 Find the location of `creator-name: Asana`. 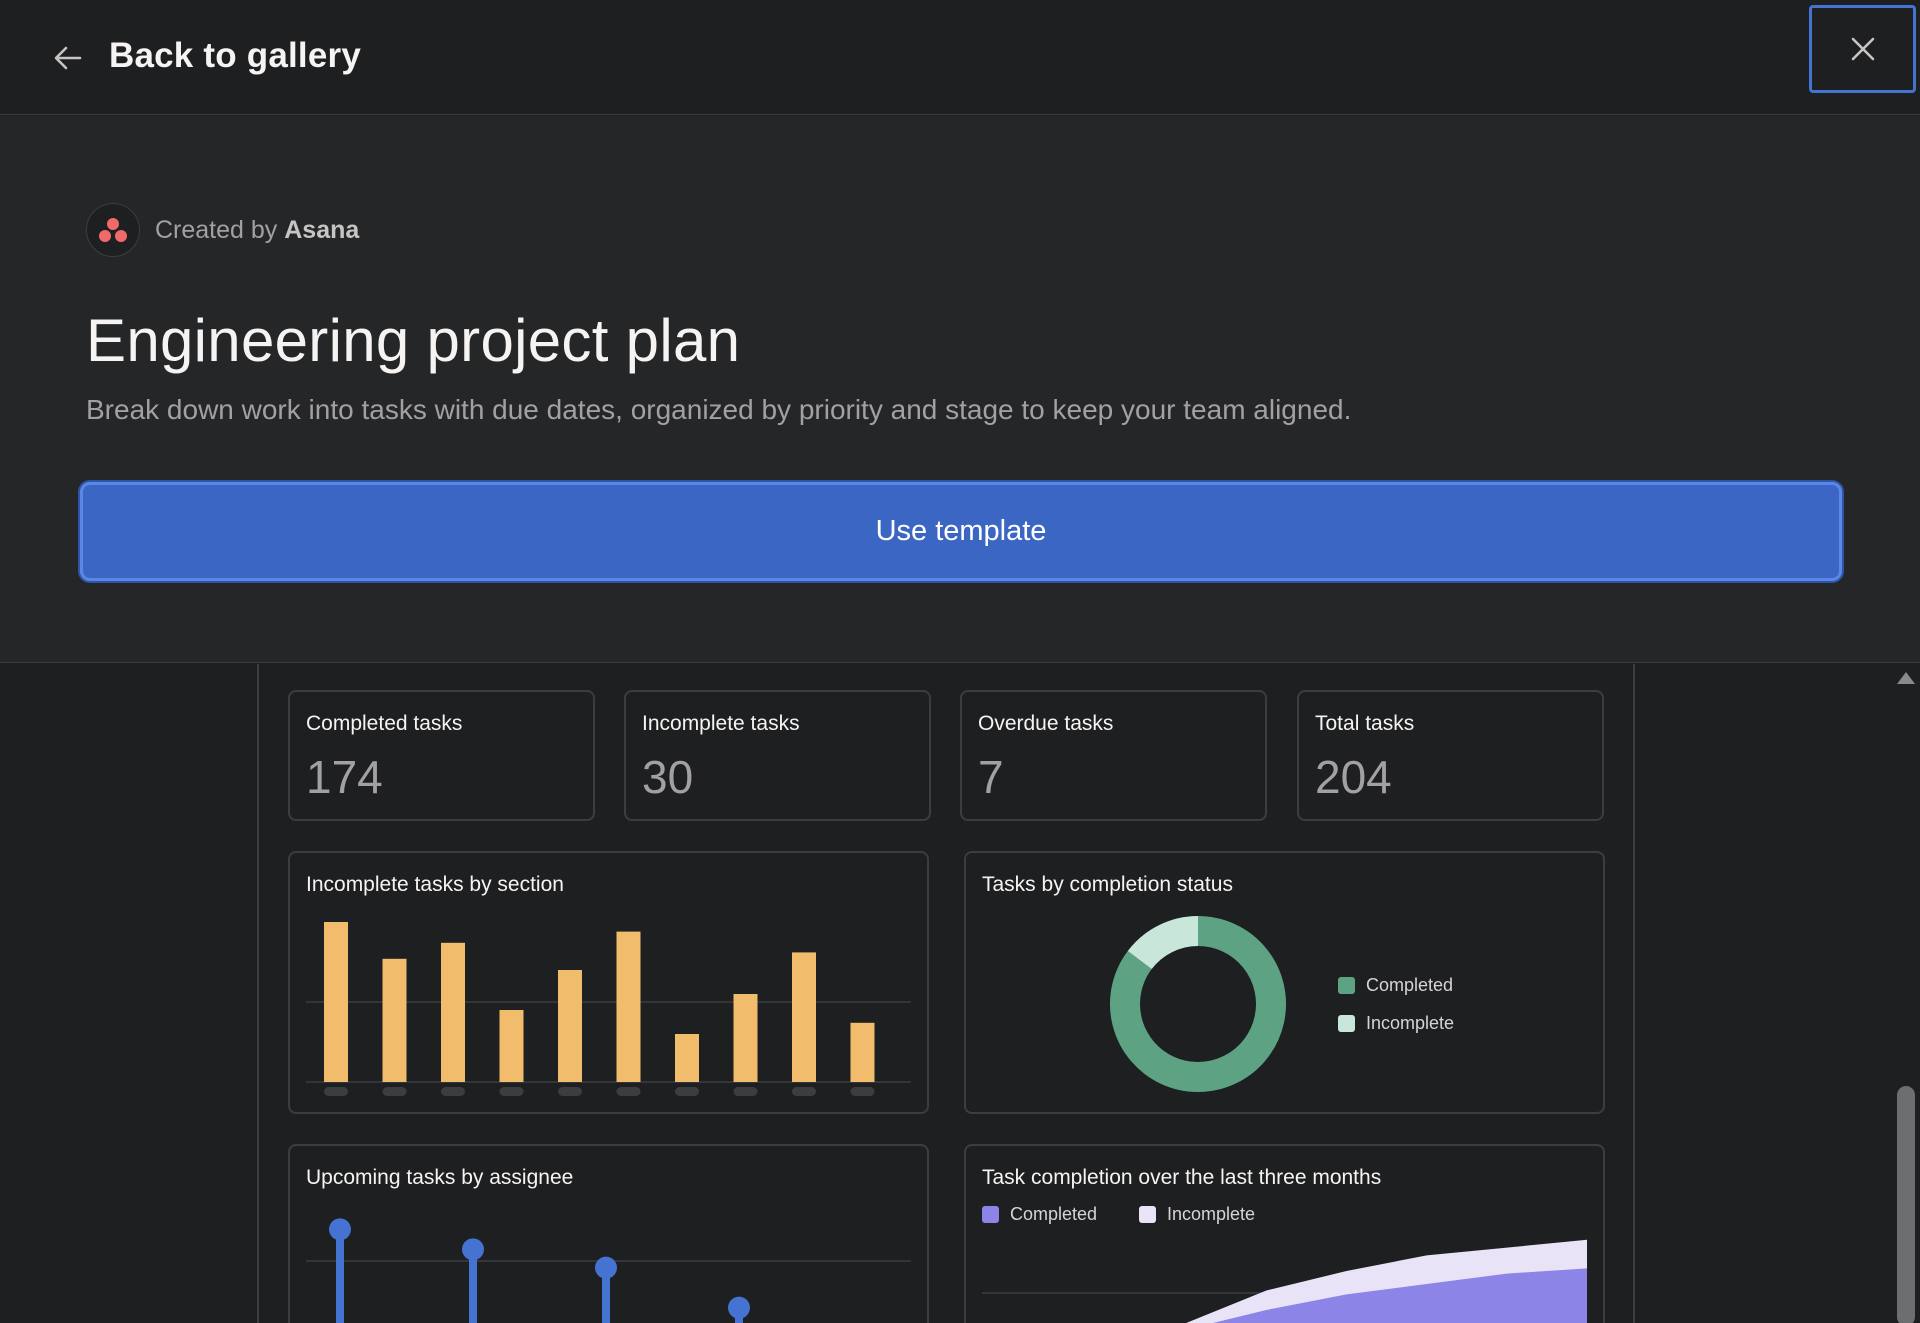

creator-name: Asana is located at coordinates (322, 229).